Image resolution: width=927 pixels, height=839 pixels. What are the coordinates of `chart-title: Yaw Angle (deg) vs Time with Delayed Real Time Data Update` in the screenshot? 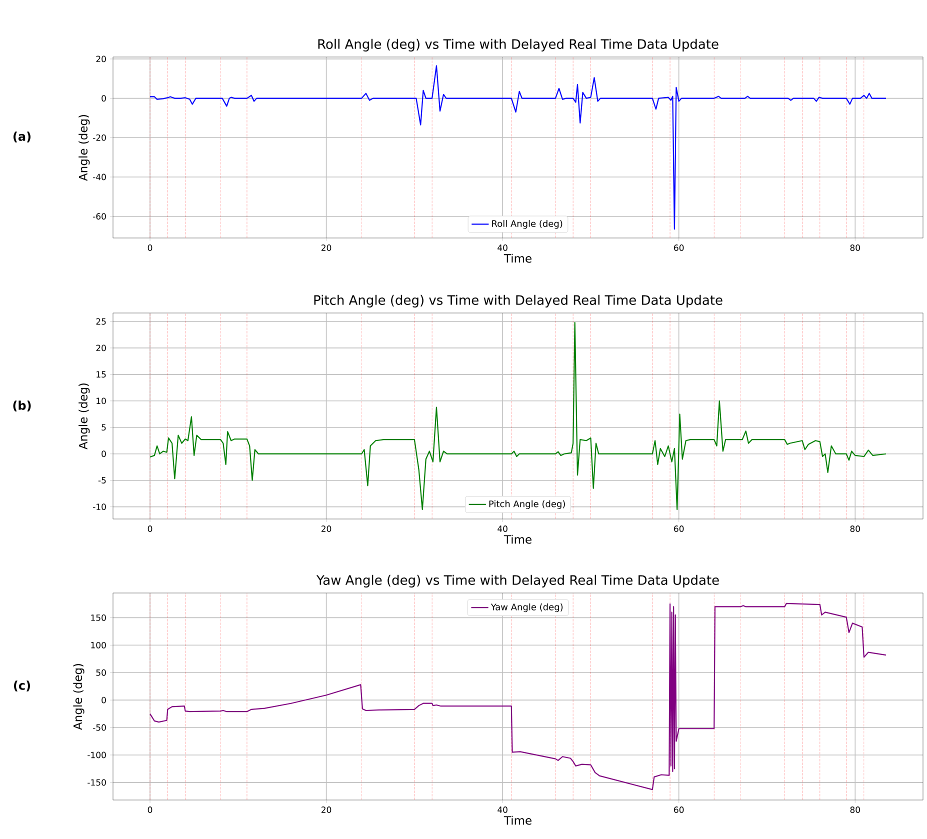 It's located at (517, 581).